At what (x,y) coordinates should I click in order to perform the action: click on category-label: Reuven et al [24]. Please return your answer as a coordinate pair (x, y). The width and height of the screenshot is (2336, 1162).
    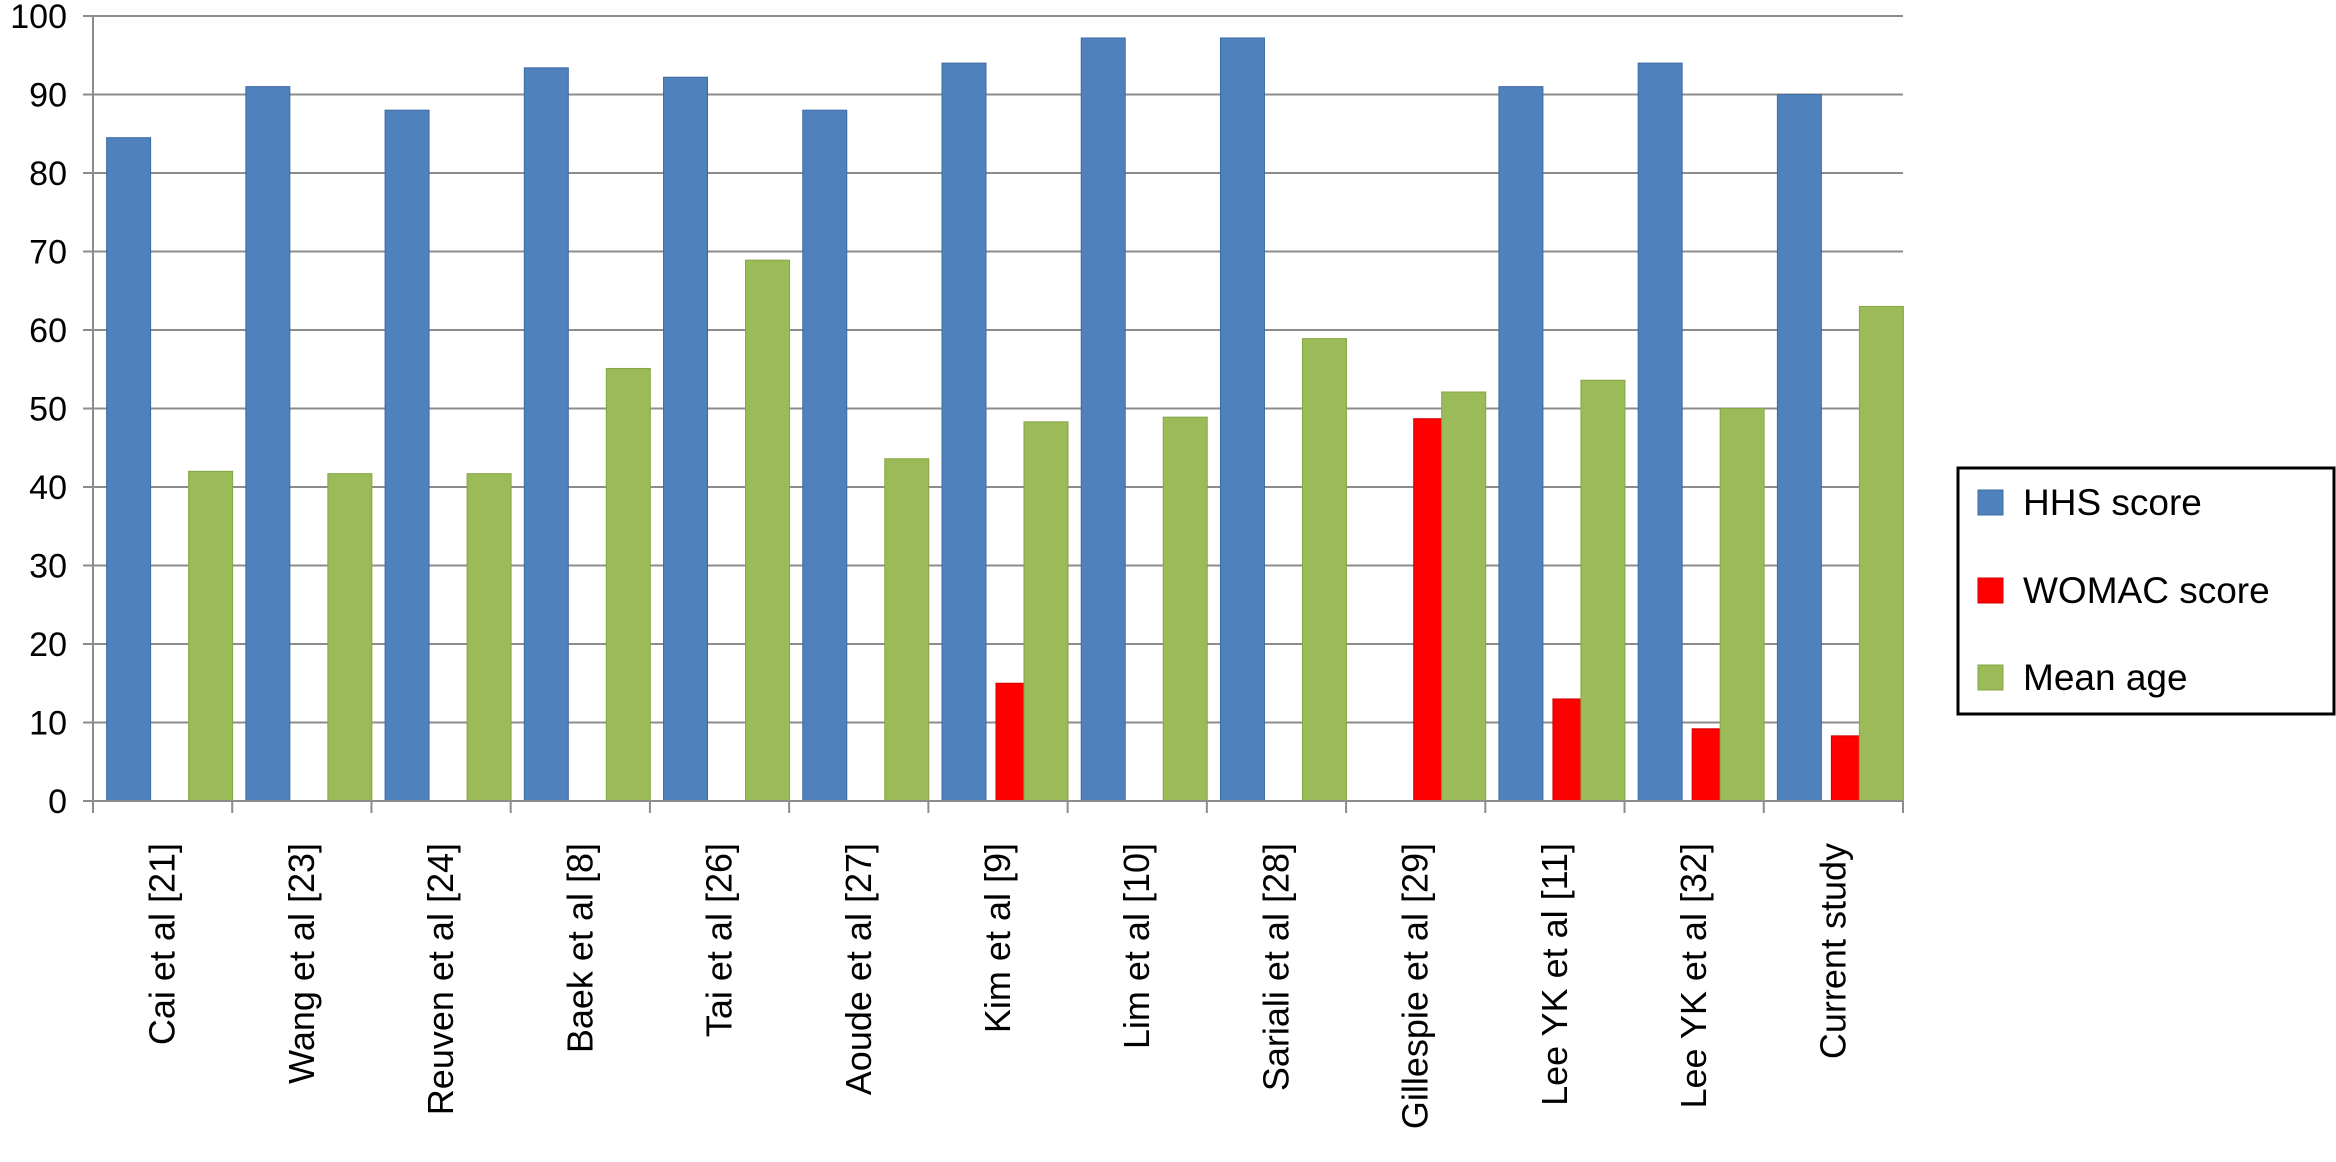
    Looking at the image, I should click on (440, 979).